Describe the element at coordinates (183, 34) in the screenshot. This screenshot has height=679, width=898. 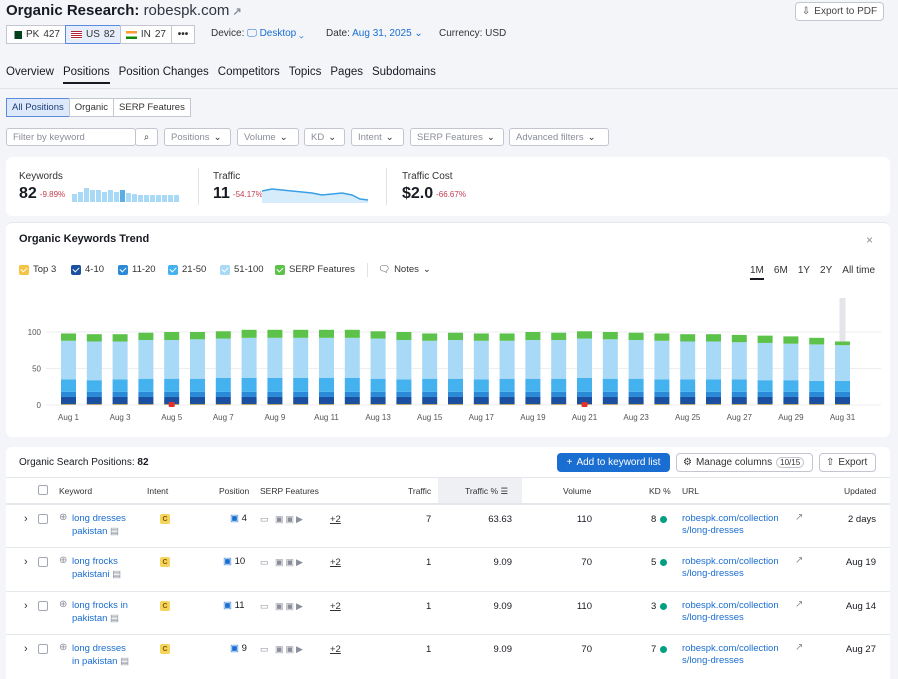
I see `more-databases-button: •••` at that location.